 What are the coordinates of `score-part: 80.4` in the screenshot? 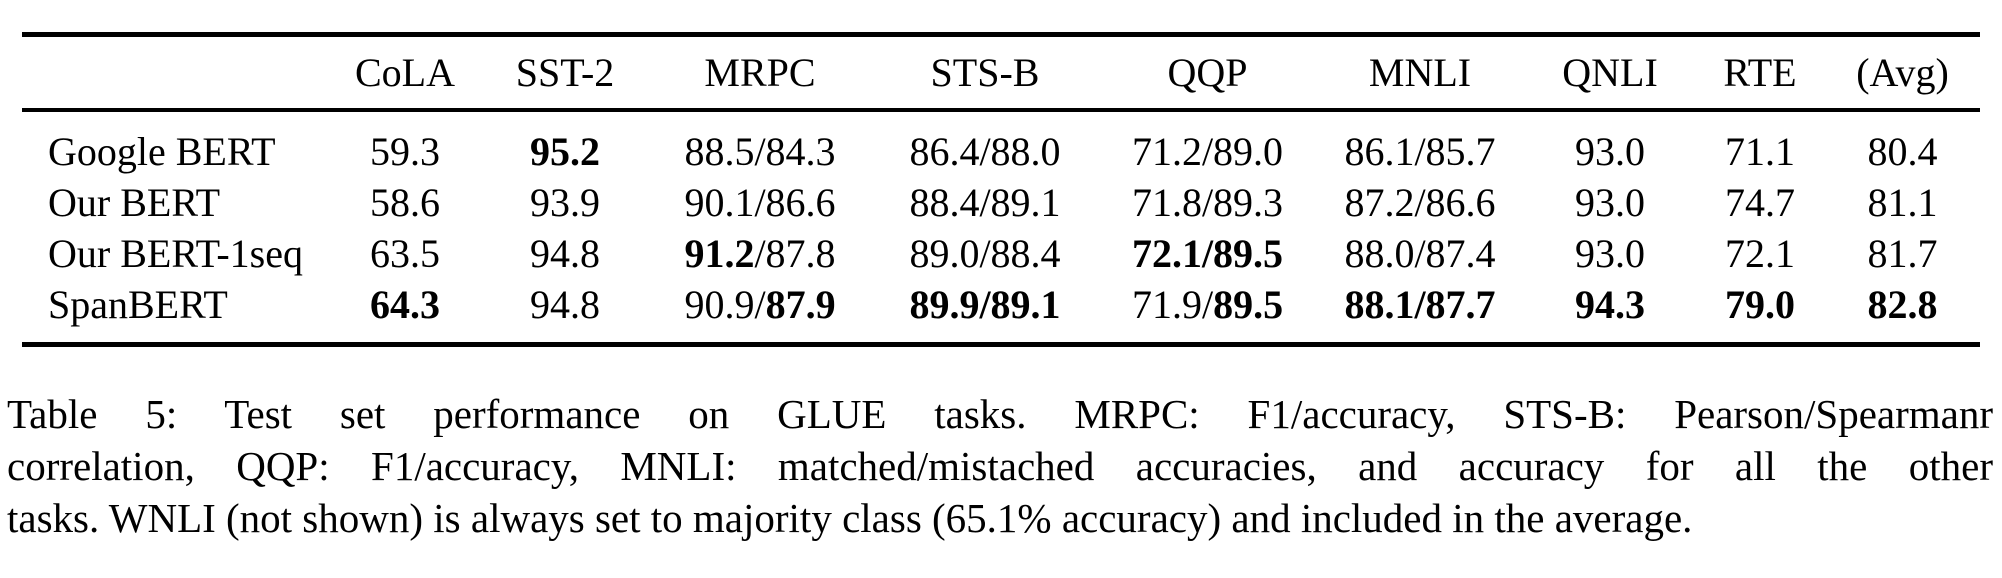 It's located at (1902, 151).